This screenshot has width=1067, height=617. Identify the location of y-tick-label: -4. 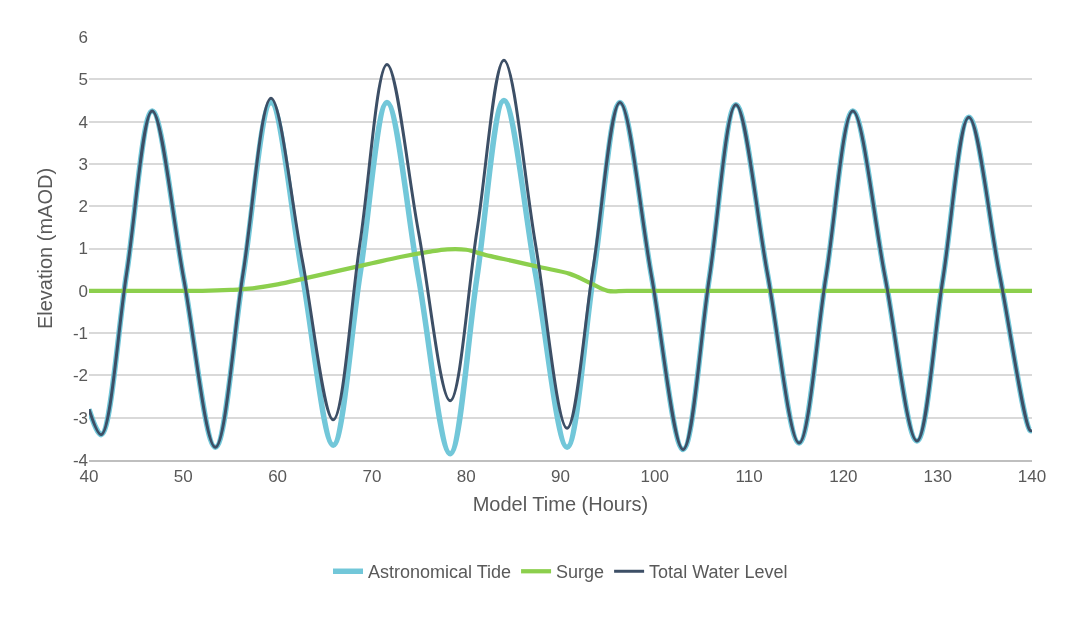
(80, 460).